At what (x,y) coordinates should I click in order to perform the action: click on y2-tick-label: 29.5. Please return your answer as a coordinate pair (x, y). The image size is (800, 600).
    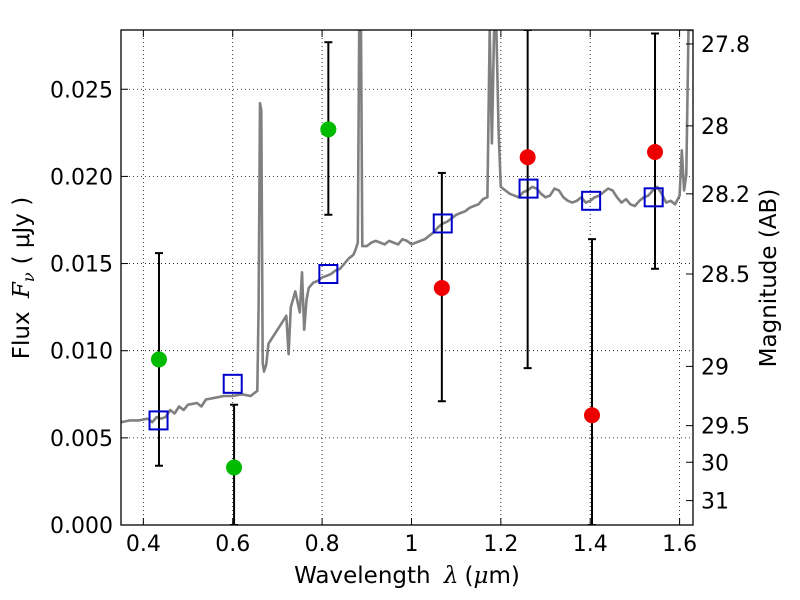
    Looking at the image, I should click on (725, 427).